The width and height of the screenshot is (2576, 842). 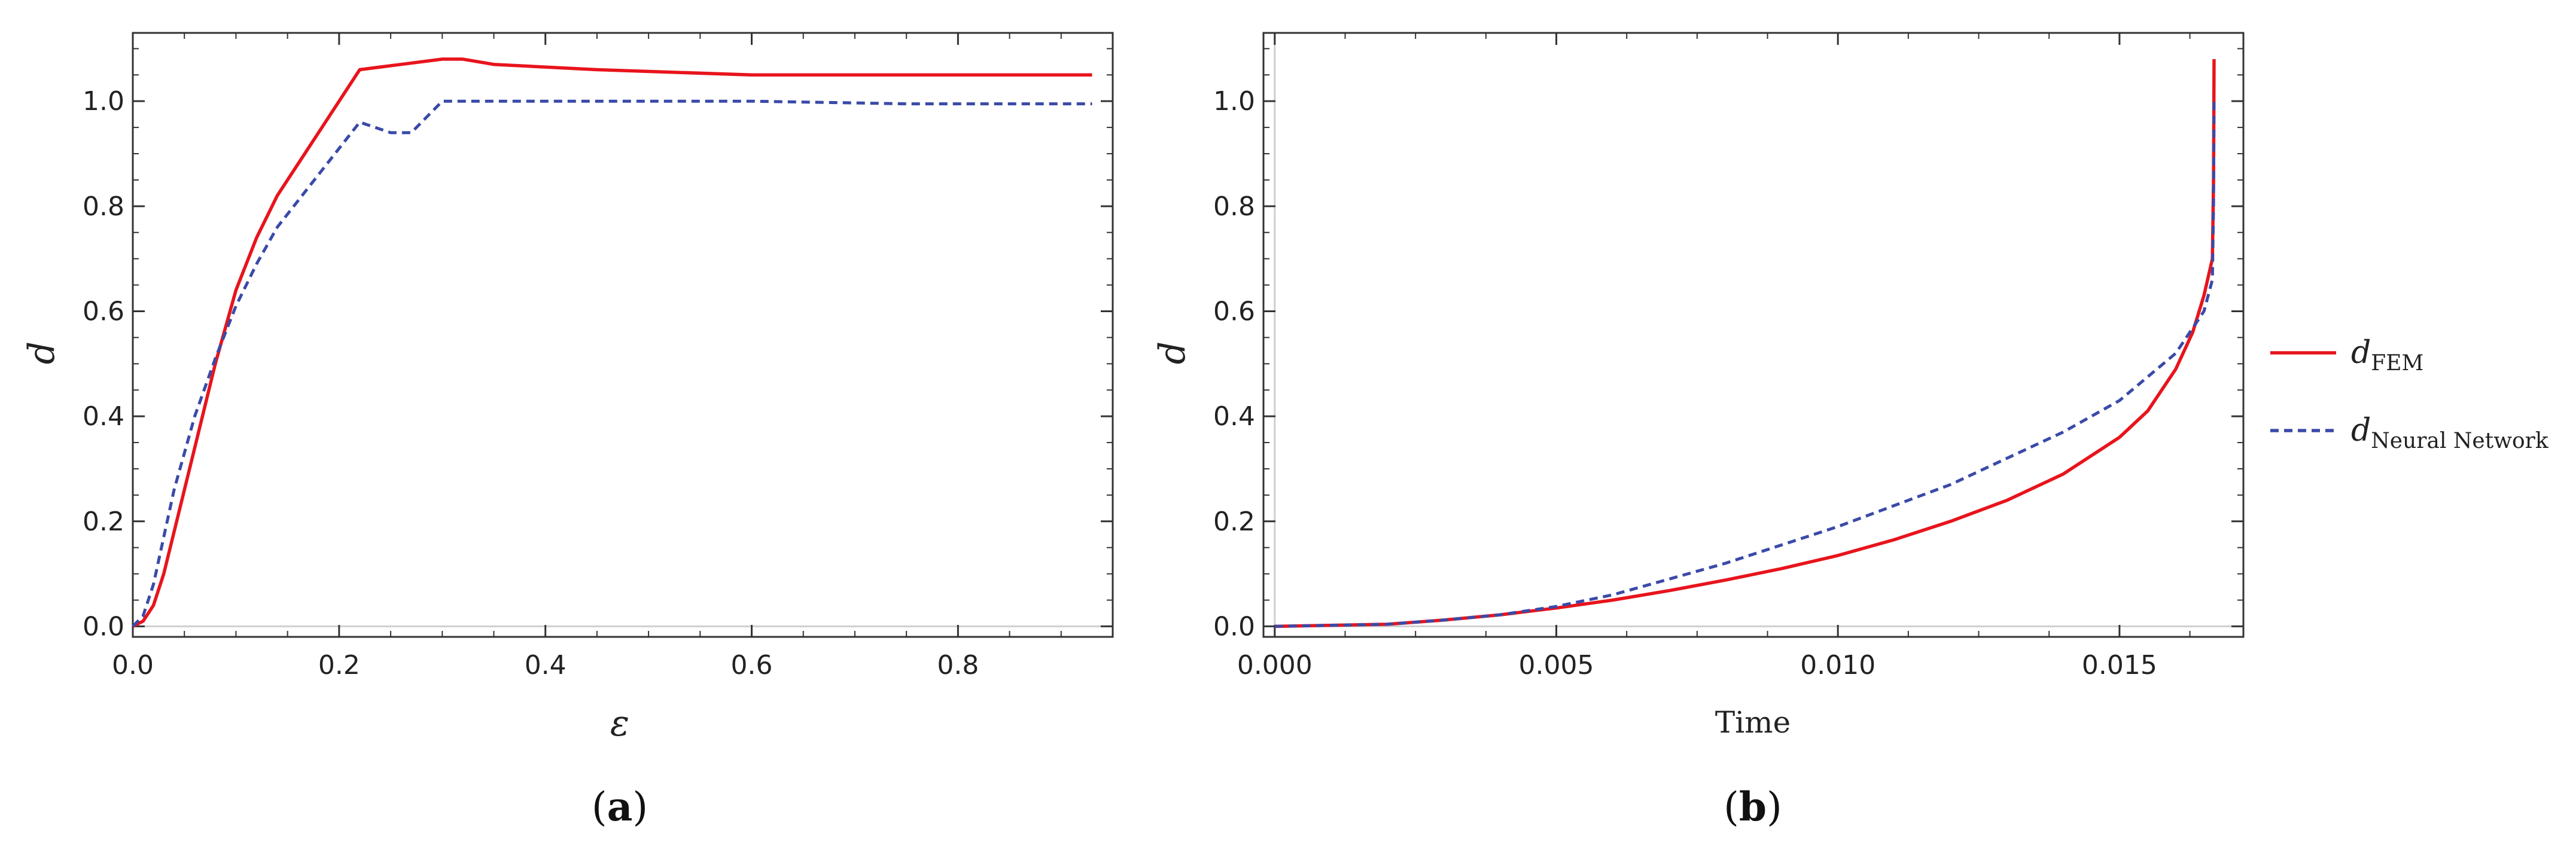 What do you see at coordinates (2119, 665) in the screenshot?
I see `x-tick-label: 0.015` at bounding box center [2119, 665].